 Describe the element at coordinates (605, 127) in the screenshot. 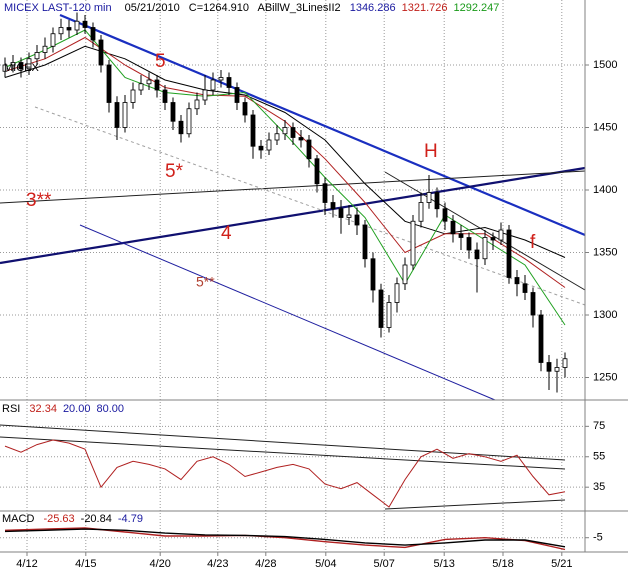

I see `y-tick-label: 1450` at that location.